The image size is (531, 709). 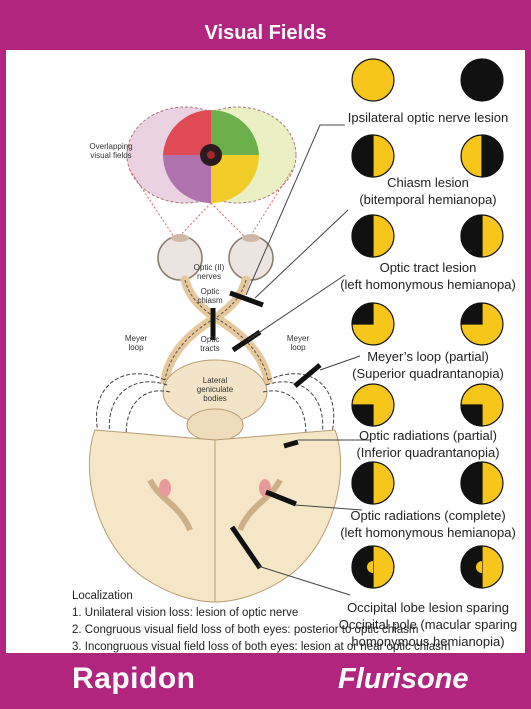 What do you see at coordinates (251, 257) in the screenshot?
I see `right-eye` at bounding box center [251, 257].